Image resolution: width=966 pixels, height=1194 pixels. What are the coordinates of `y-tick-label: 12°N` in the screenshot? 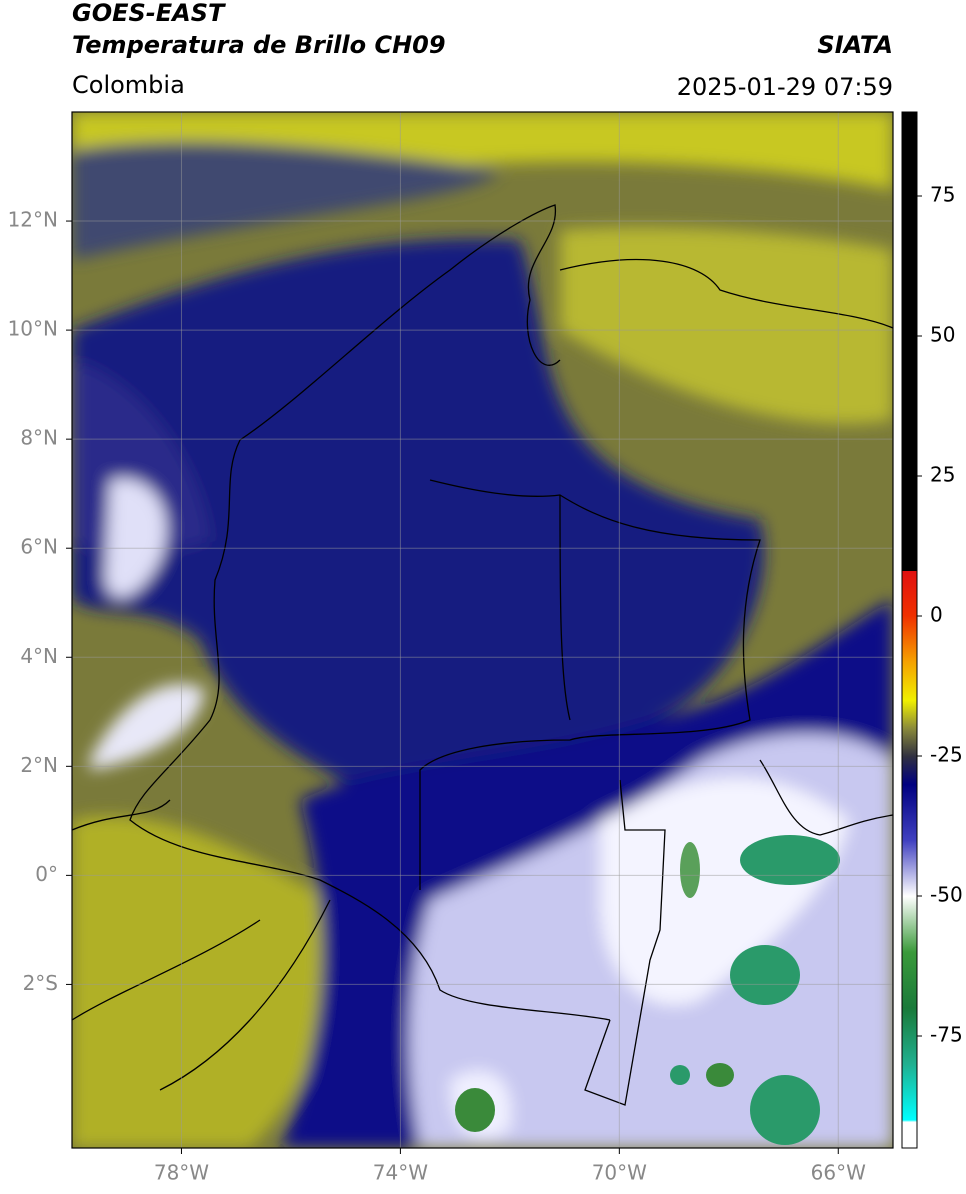 It's located at (33, 220).